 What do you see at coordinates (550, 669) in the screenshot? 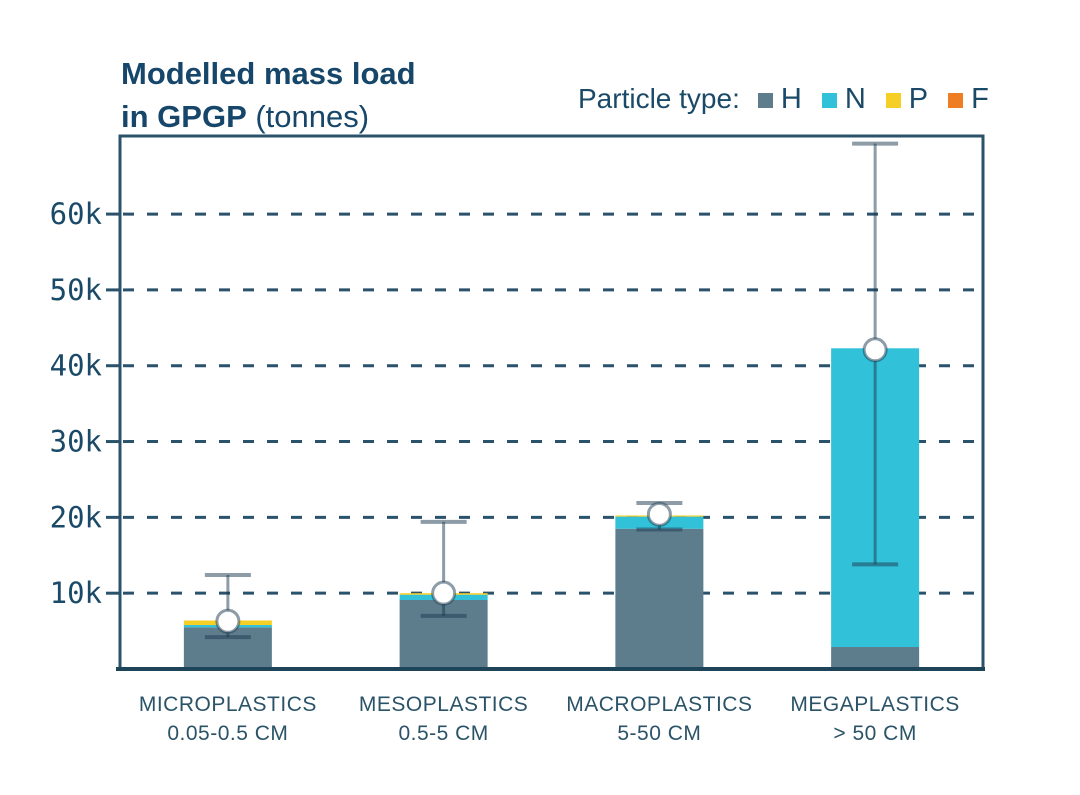
I see `x-axis-line` at bounding box center [550, 669].